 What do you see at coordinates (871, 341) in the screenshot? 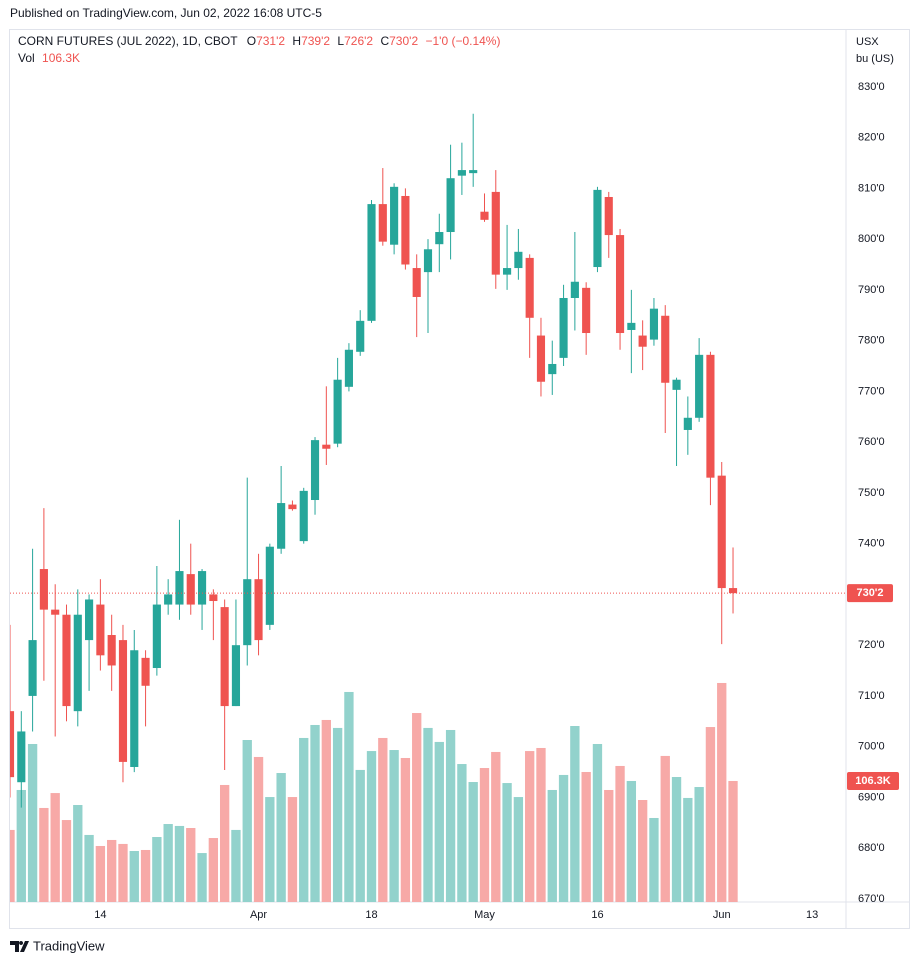
I see `y-tick-label: 780'0` at bounding box center [871, 341].